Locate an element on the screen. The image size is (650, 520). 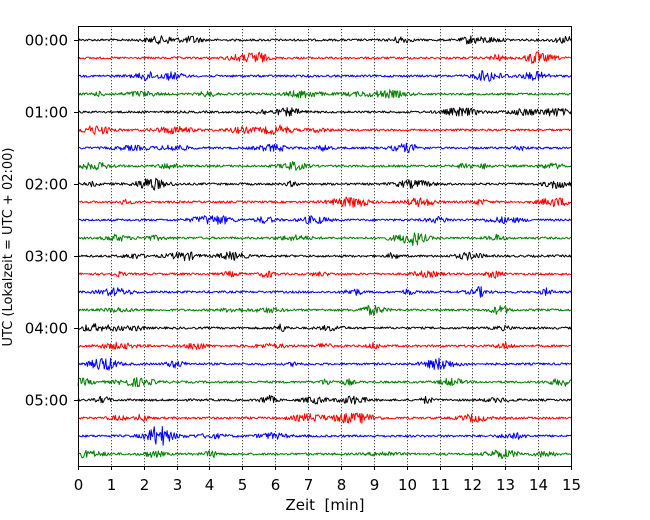
x-tick-label: 10 is located at coordinates (407, 485).